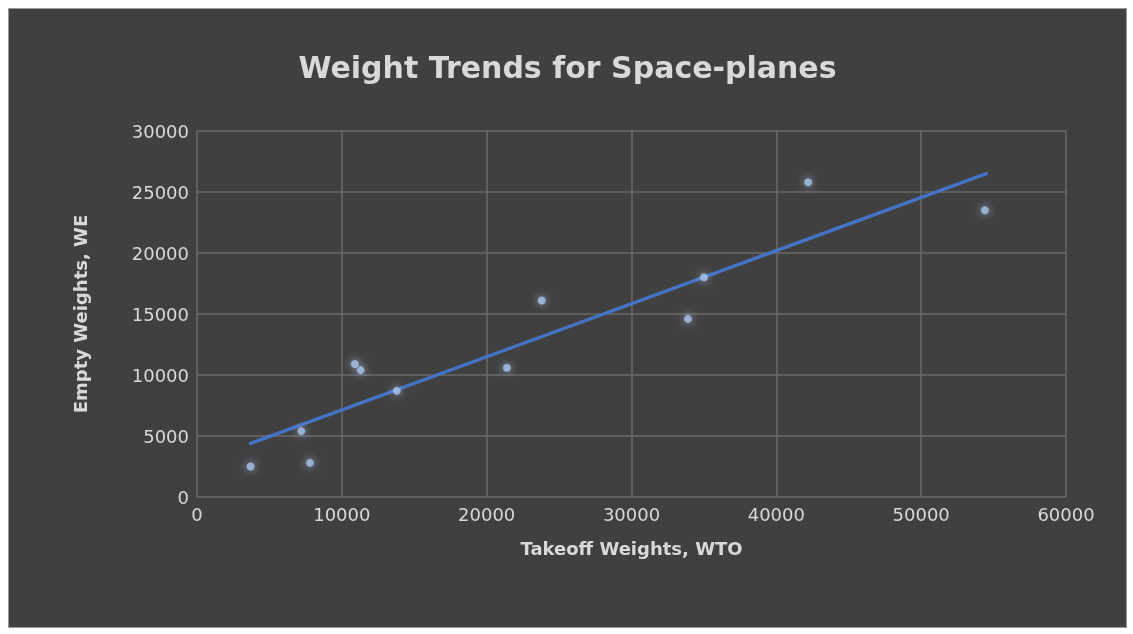 The width and height of the screenshot is (1133, 634). Describe the element at coordinates (166, 436) in the screenshot. I see `y-tick-label: 5000` at that location.